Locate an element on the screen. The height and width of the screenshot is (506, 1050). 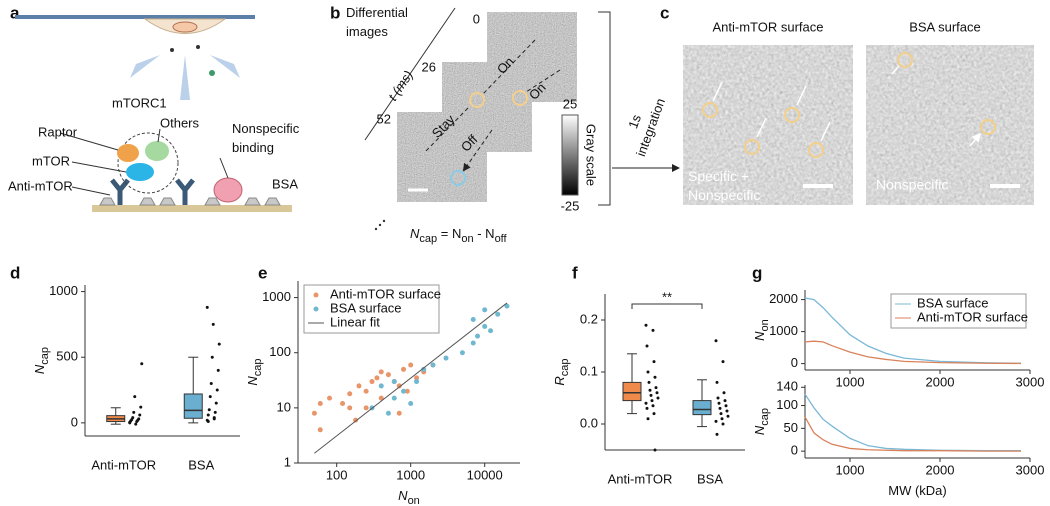
y-tick-label: 2000 is located at coordinates (783, 298).